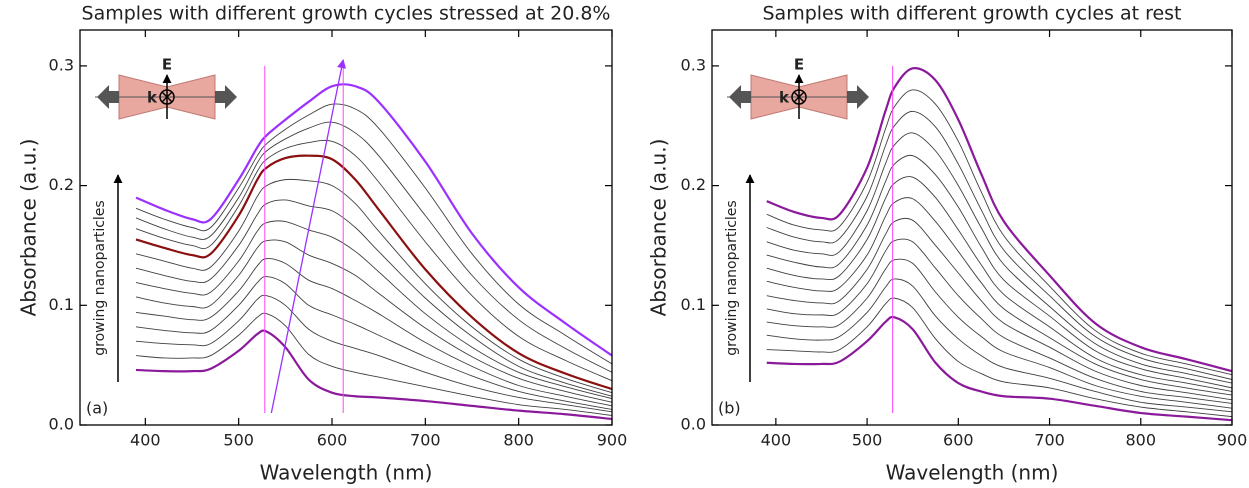  What do you see at coordinates (729, 408) in the screenshot?
I see `panel-label: (b)` at bounding box center [729, 408].